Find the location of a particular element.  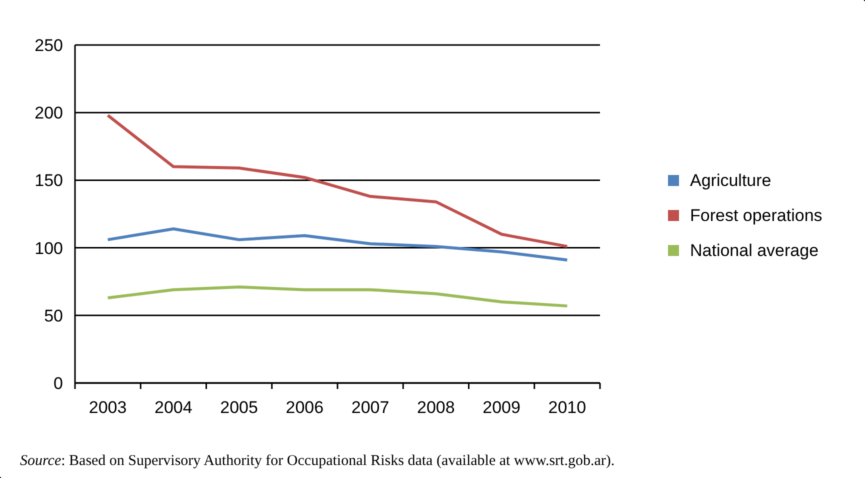

x-tick-label: 2007 is located at coordinates (370, 407).